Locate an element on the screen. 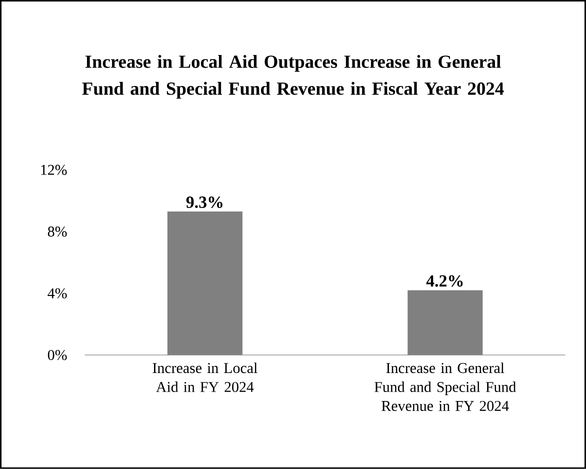 Image resolution: width=586 pixels, height=469 pixels. data-label: 9.3% is located at coordinates (204, 202).